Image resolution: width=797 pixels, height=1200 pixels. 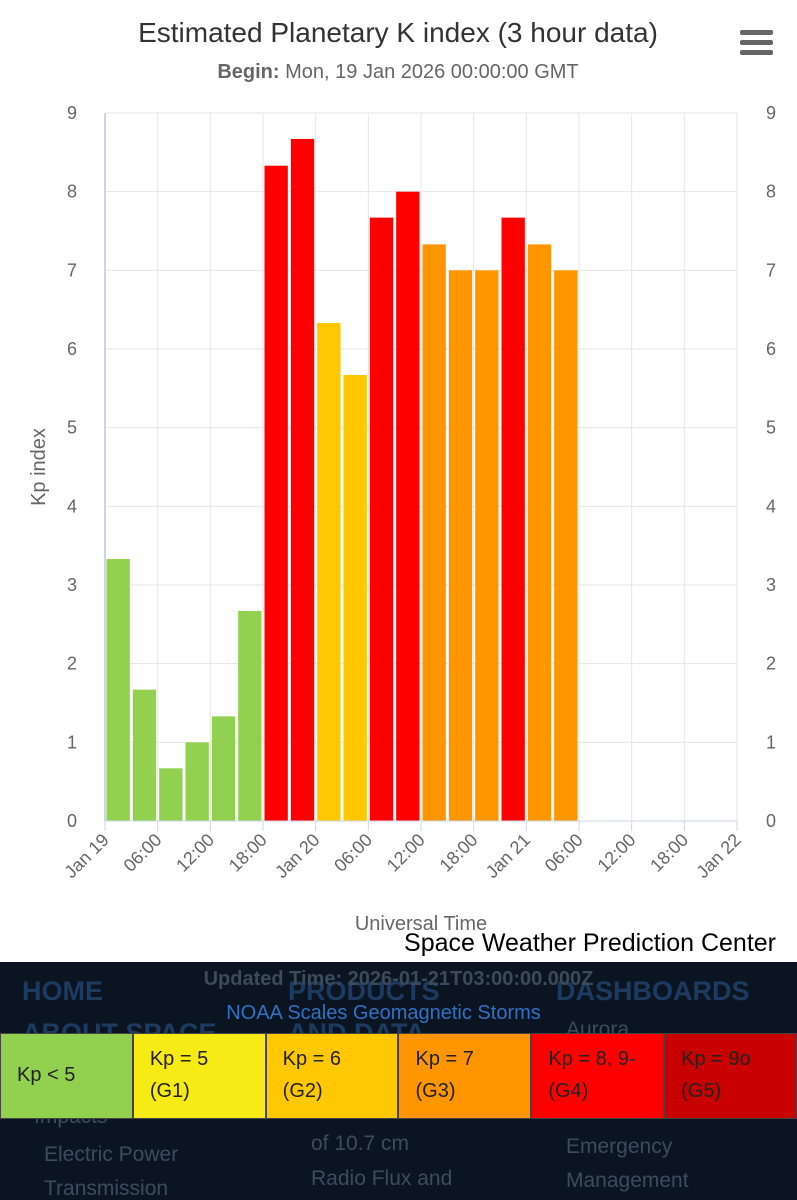 I want to click on y-tick-label-right: 6, so click(x=771, y=349).